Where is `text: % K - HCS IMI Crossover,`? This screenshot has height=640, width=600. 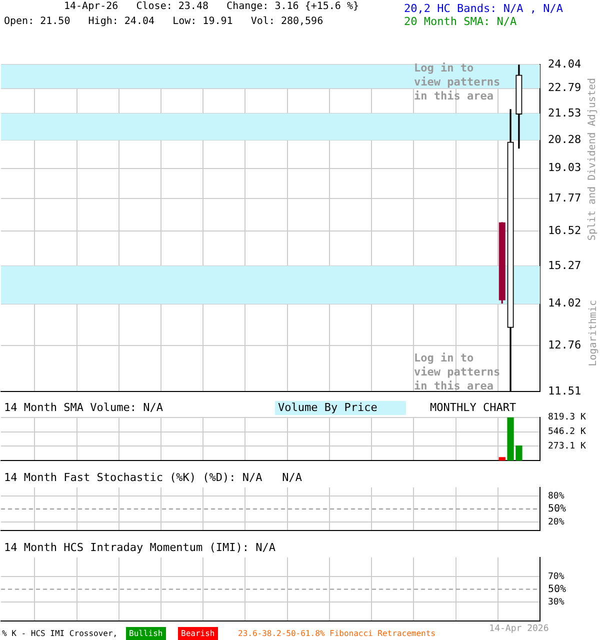
text: % K - HCS IMI Crossover, is located at coordinates (60, 634).